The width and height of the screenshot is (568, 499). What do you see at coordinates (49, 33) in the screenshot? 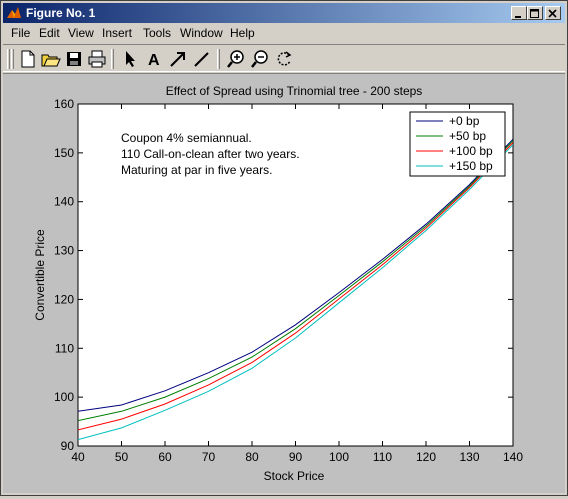
I see `menu-edit: Edit` at bounding box center [49, 33].